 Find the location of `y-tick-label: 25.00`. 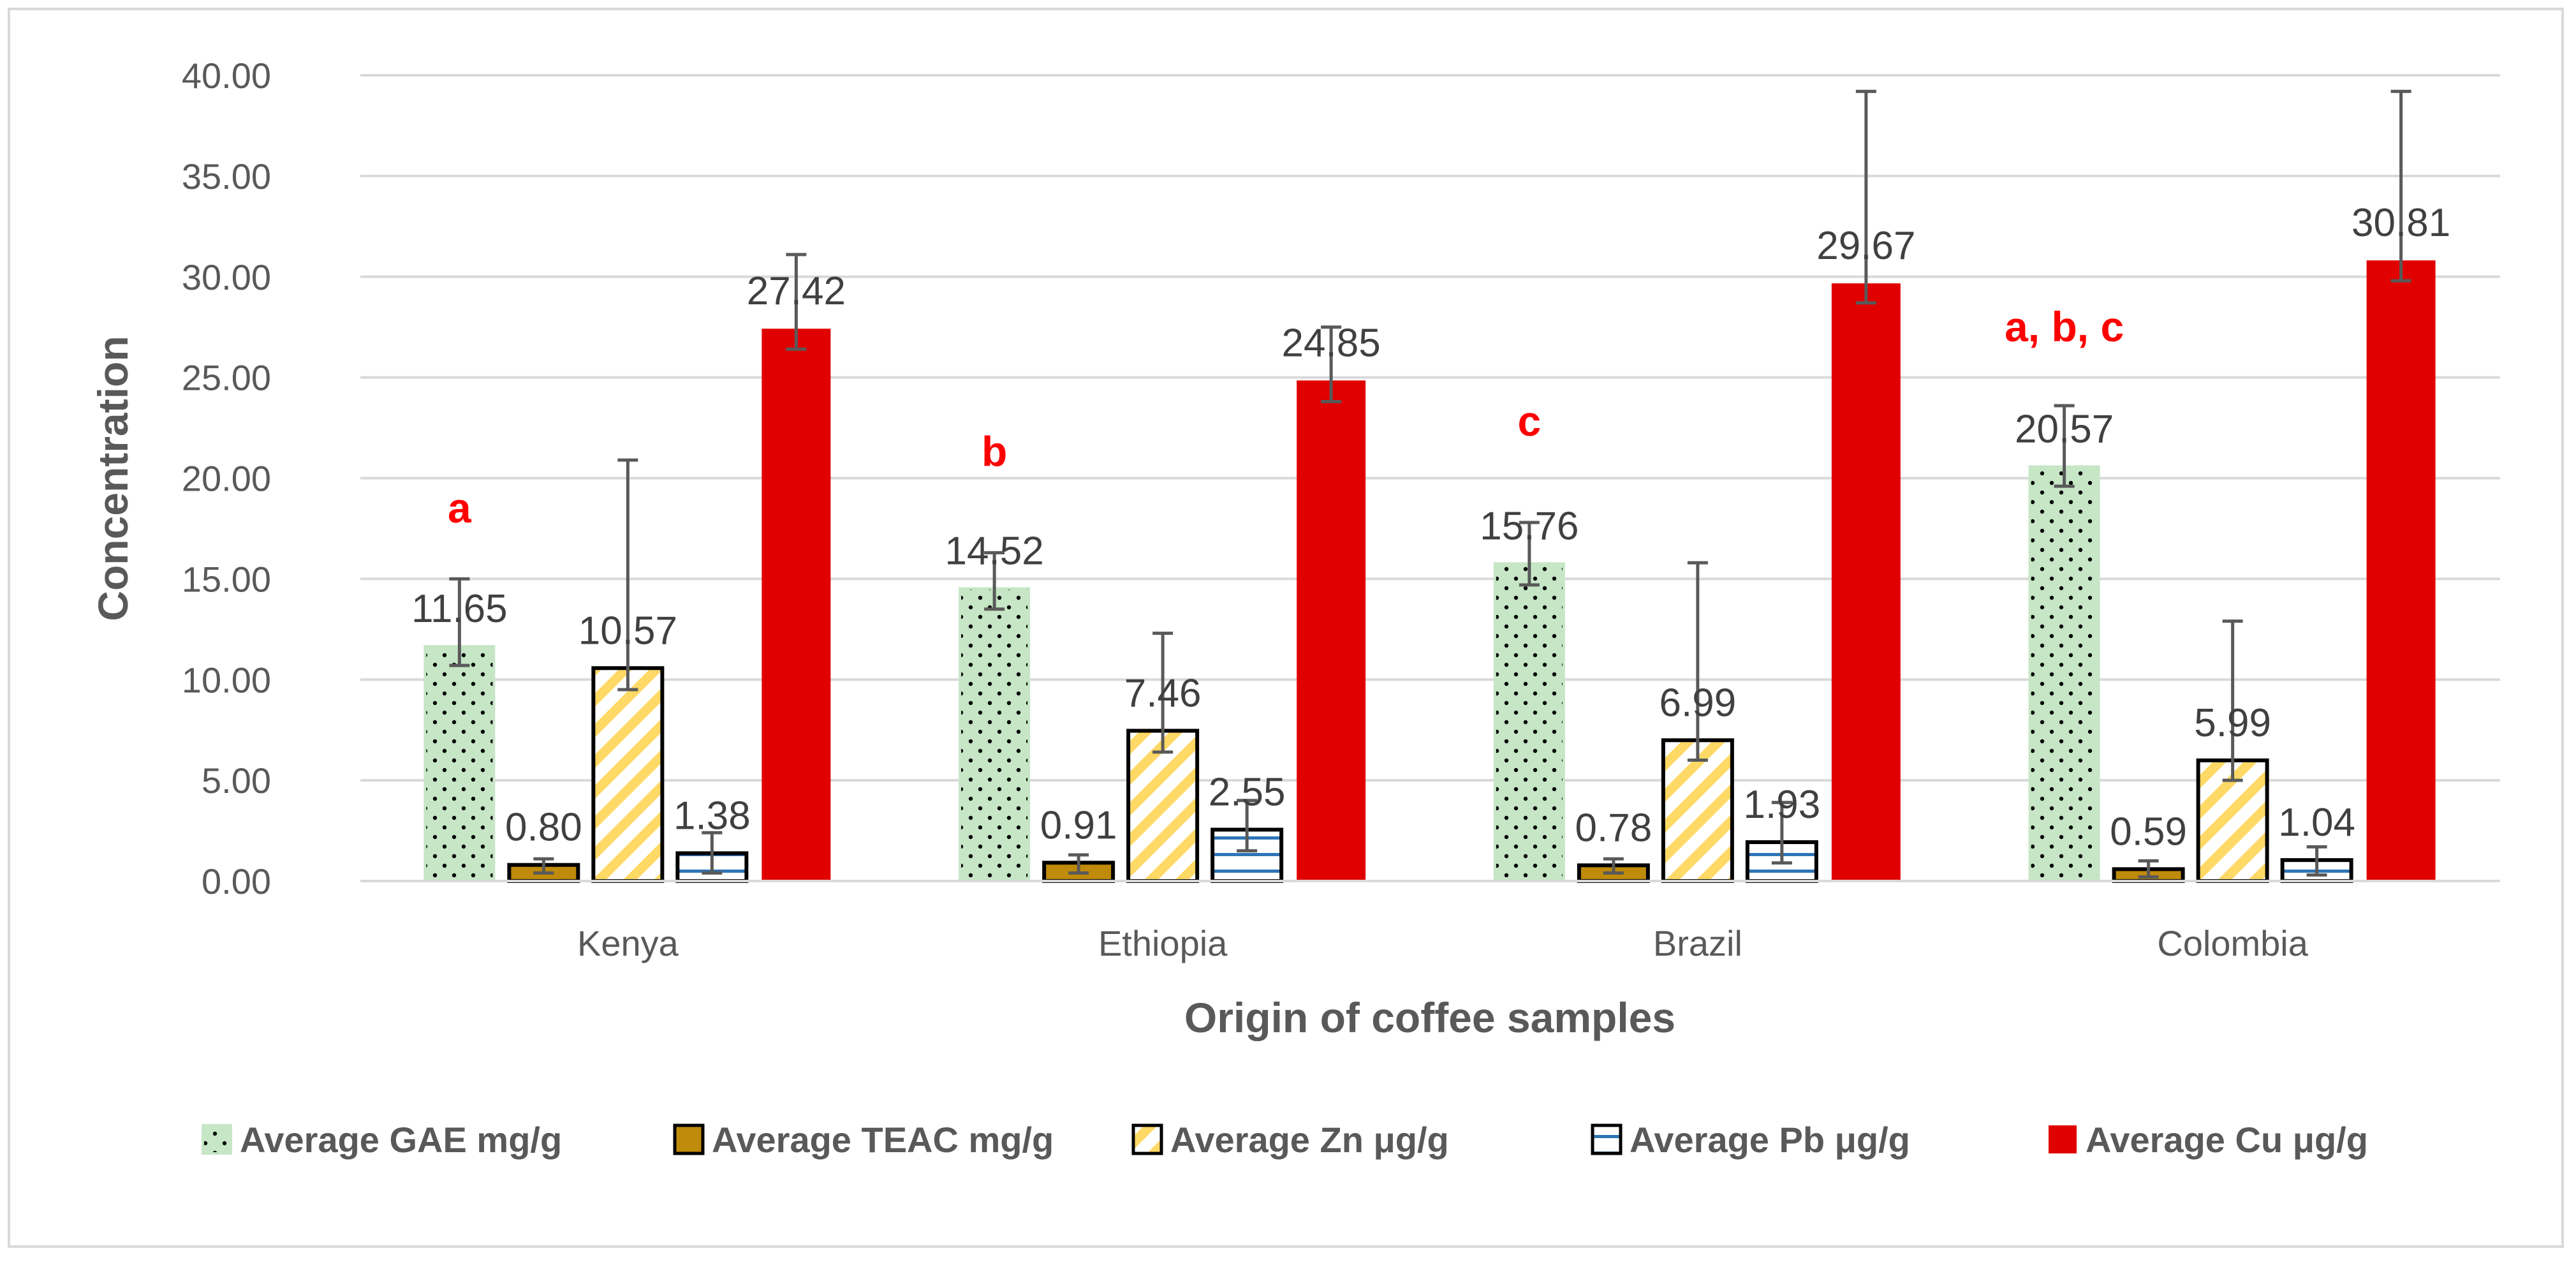

y-tick-label: 25.00 is located at coordinates (226, 378).